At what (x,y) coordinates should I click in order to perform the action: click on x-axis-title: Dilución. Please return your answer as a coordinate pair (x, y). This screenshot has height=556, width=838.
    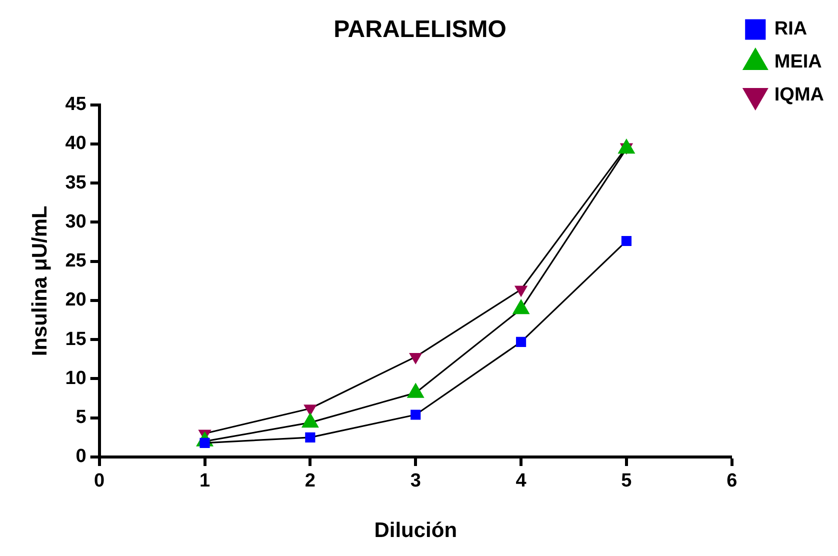
    Looking at the image, I should click on (416, 530).